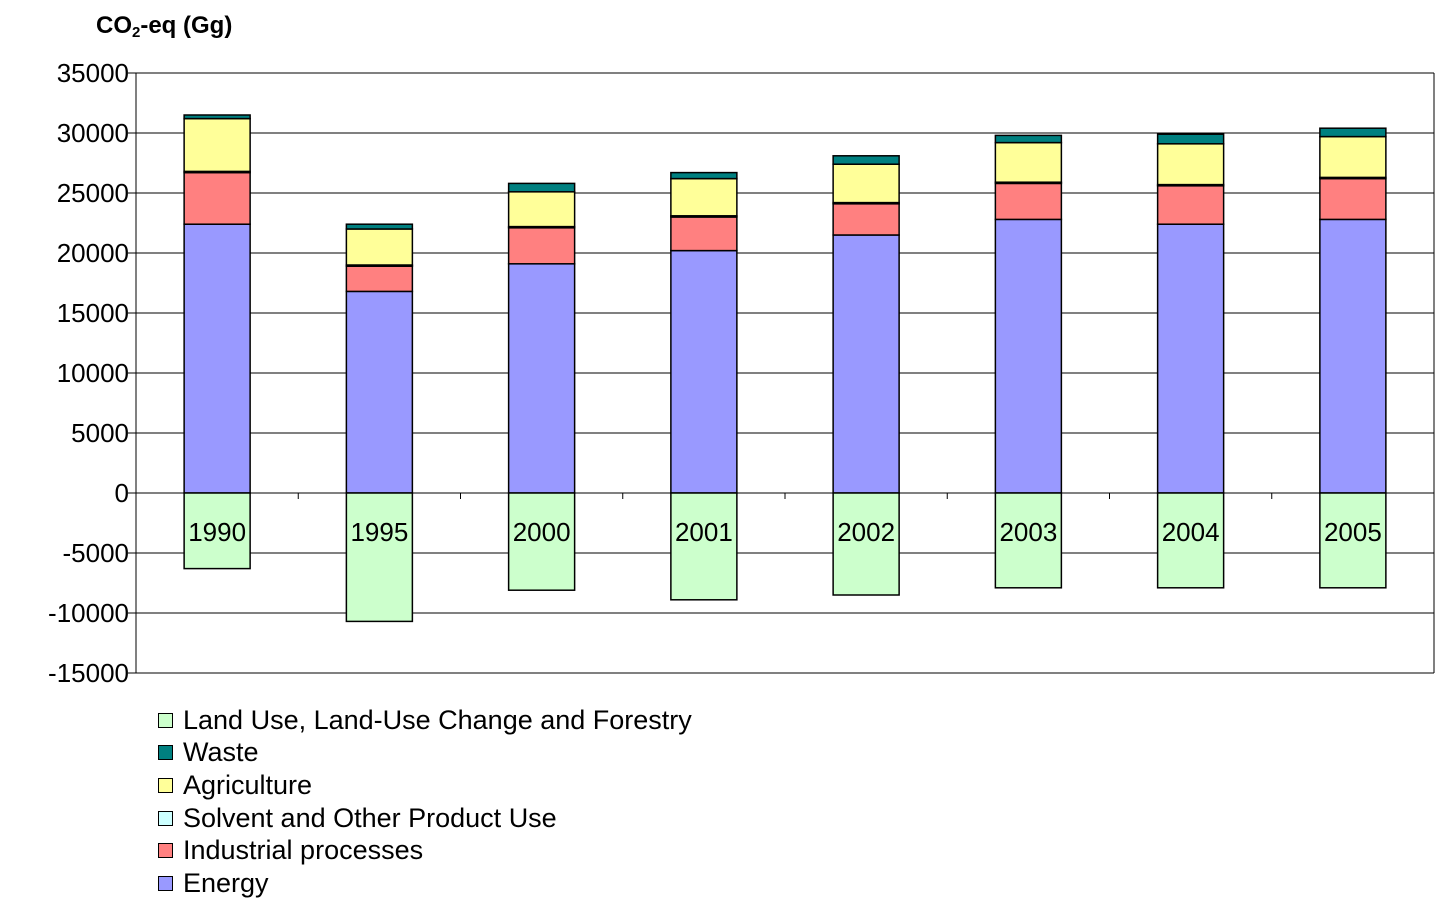  Describe the element at coordinates (425, 883) in the screenshot. I see `legend-item: Energy` at that location.